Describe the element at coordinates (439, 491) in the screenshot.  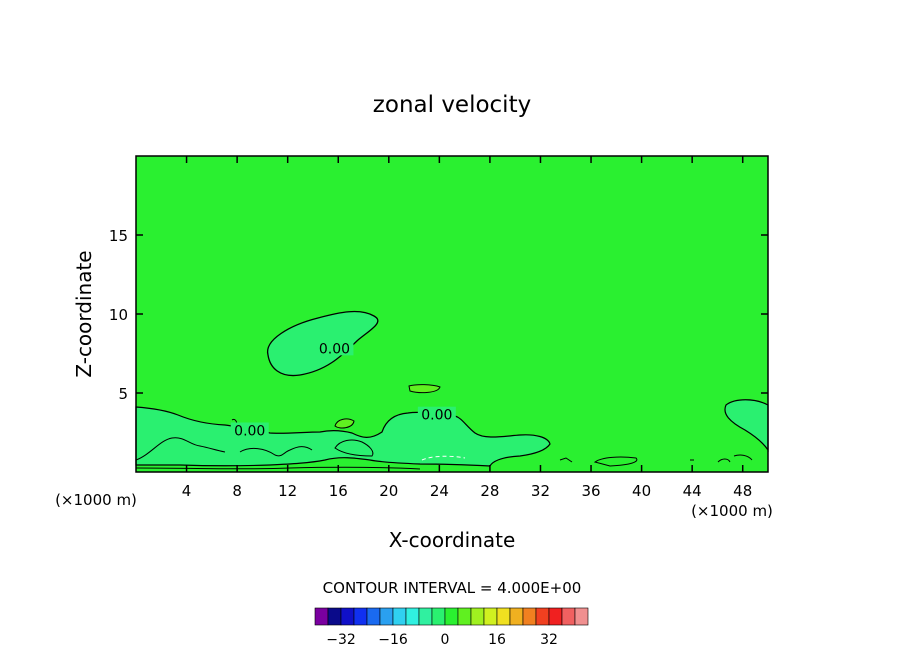
I see `x-tick-label: 24` at that location.